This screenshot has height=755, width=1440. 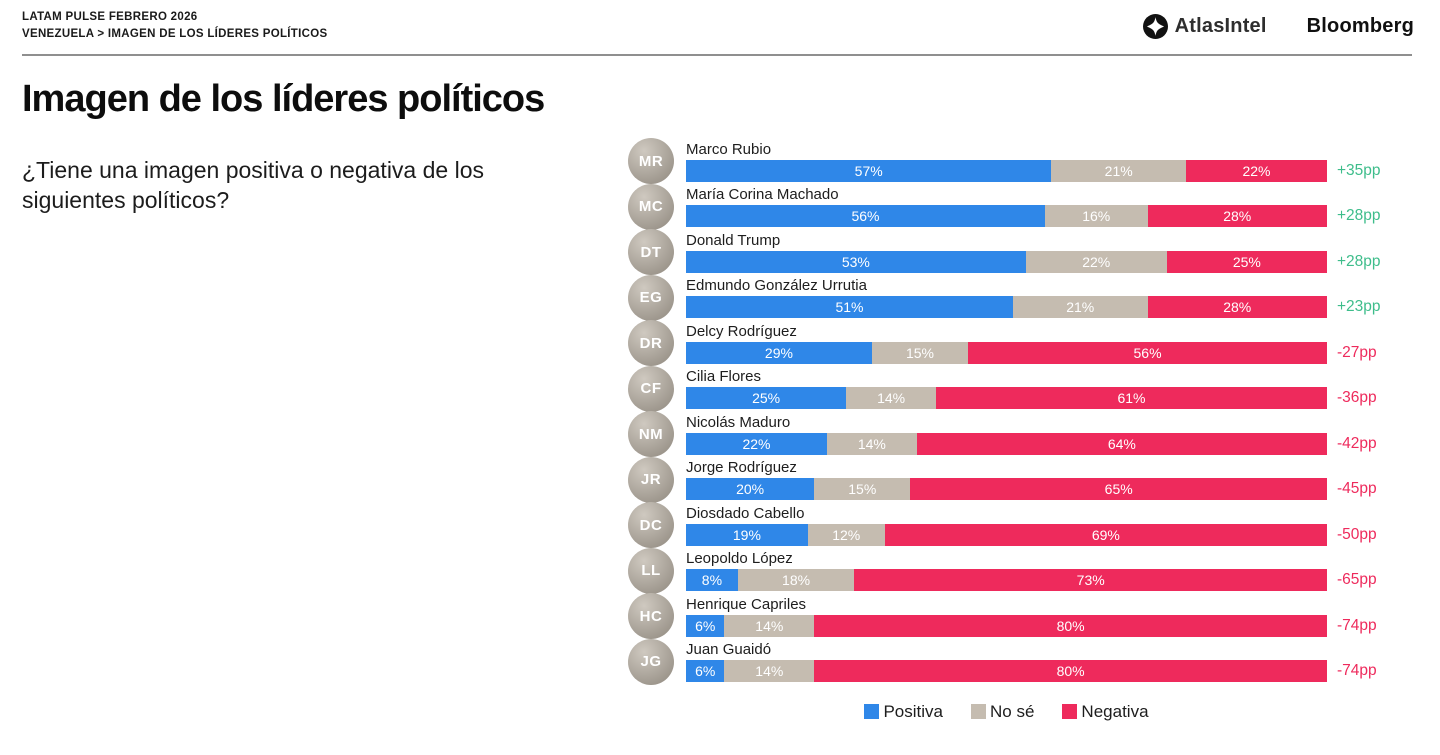 I want to click on bar-segment-no-sé: 18%, so click(x=796, y=580).